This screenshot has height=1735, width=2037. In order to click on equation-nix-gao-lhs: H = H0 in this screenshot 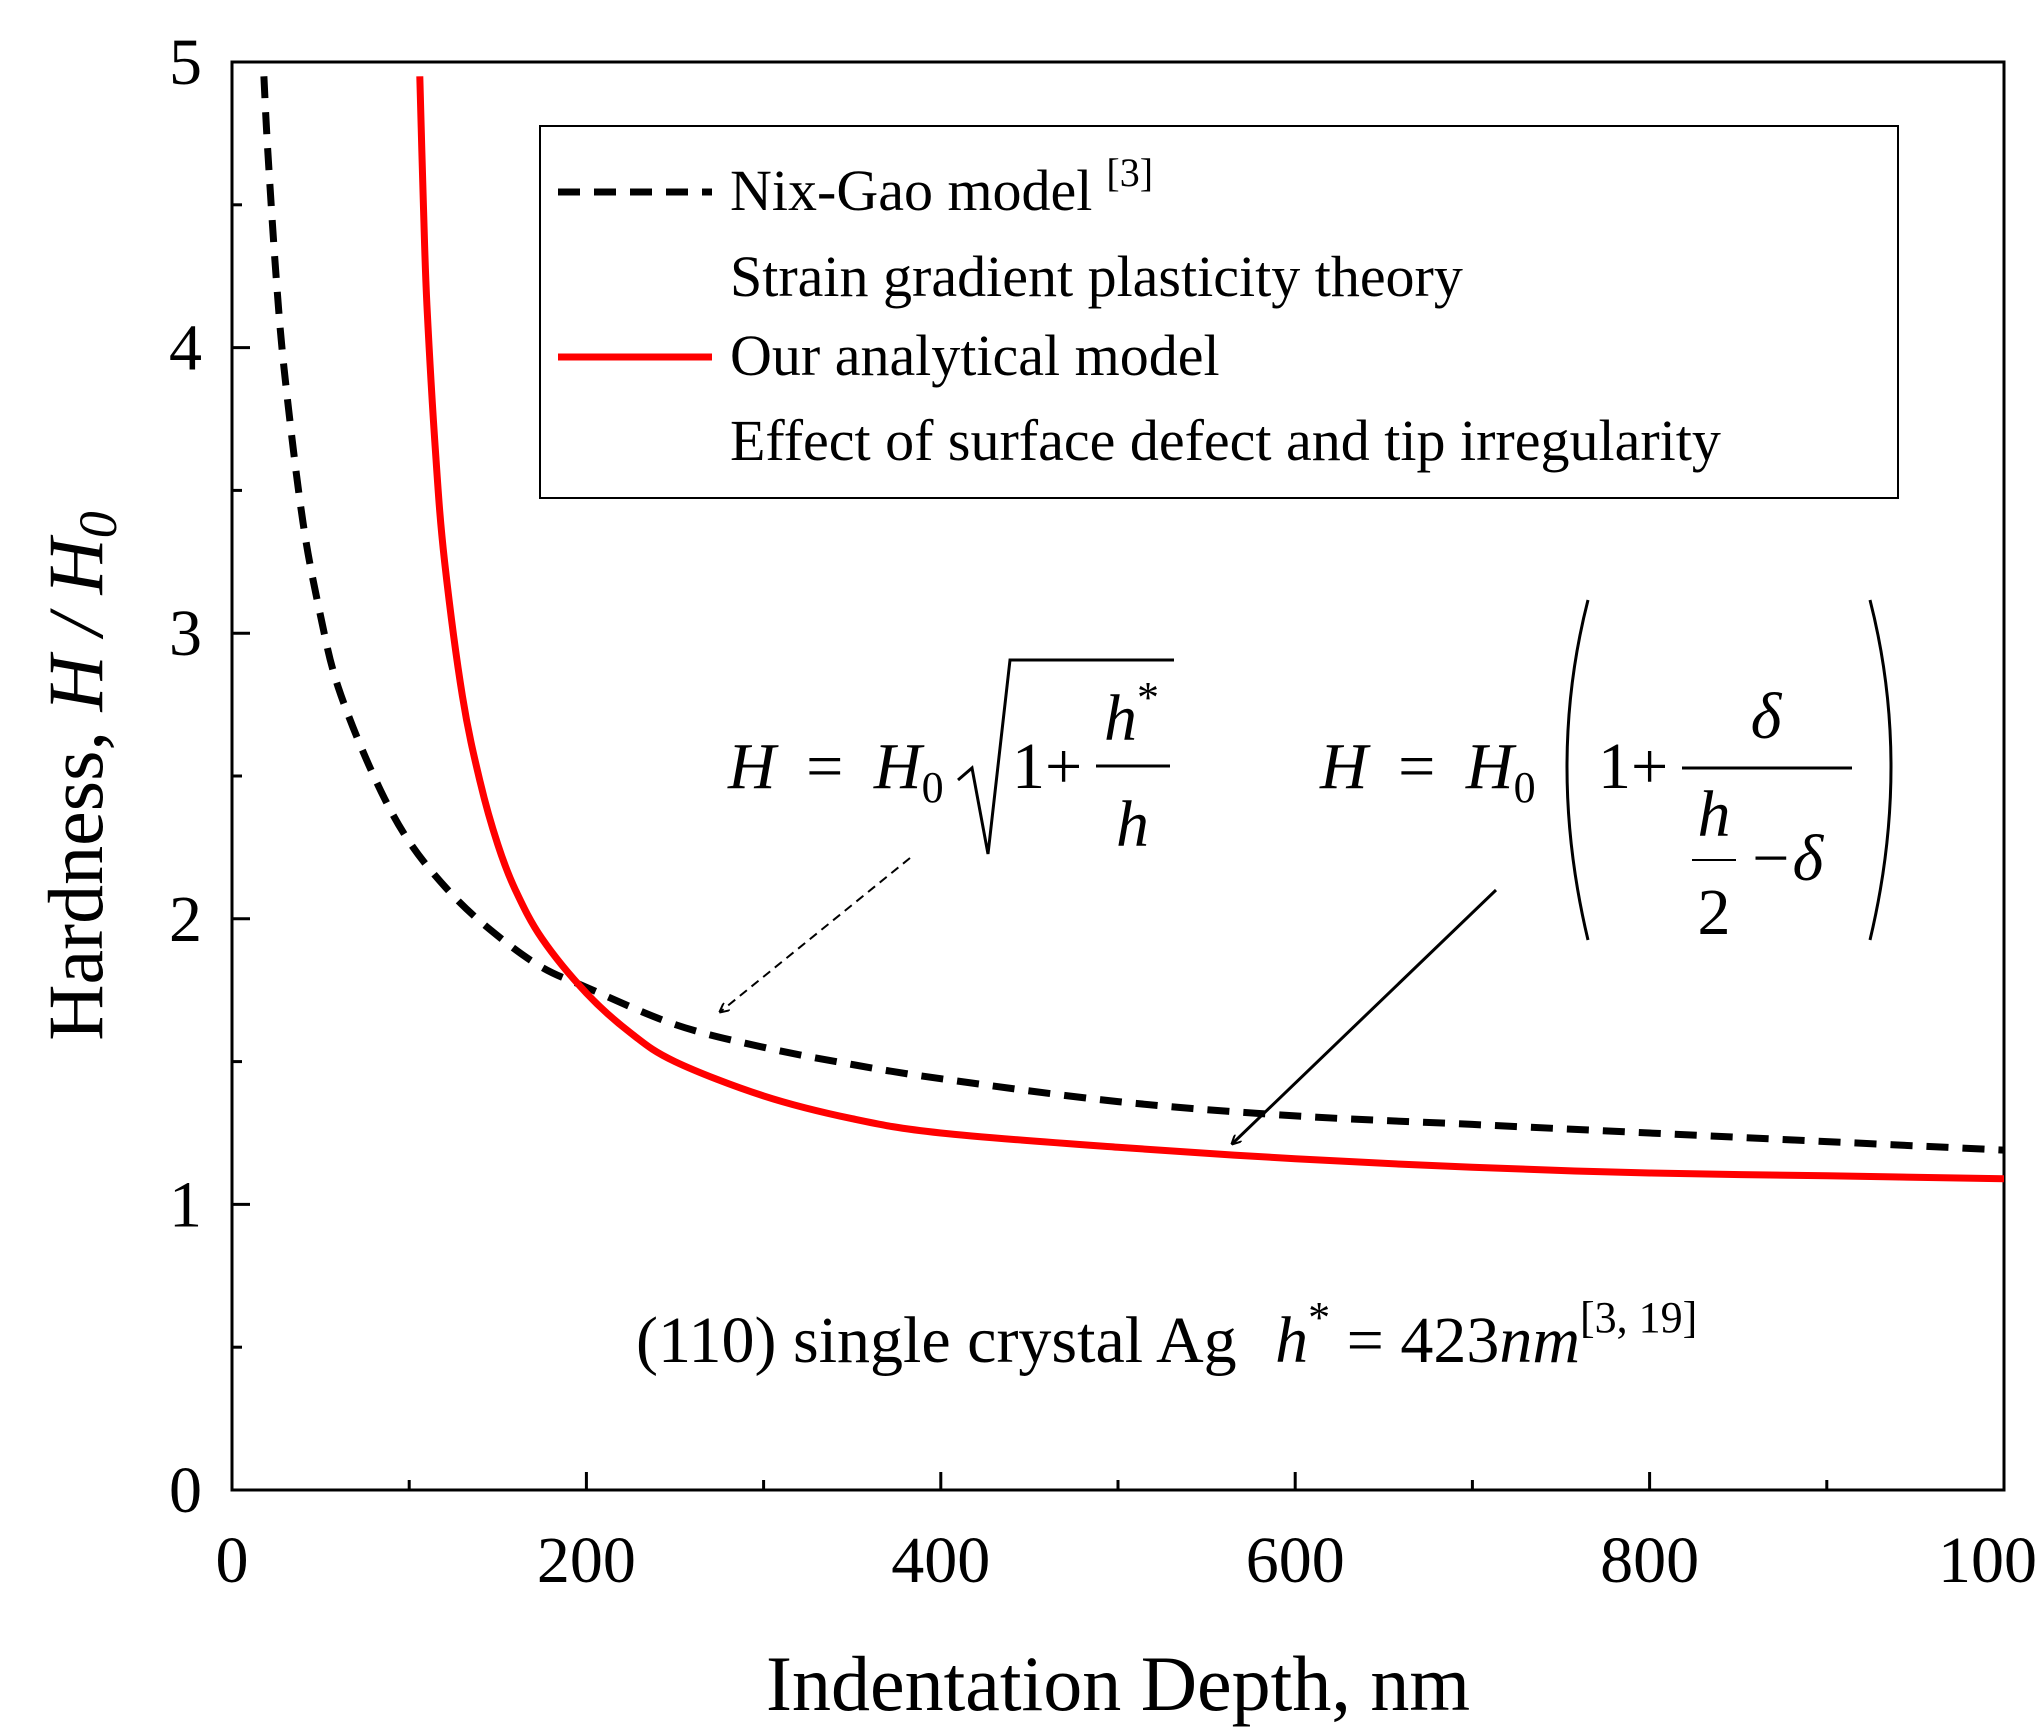, I will do `click(835, 771)`.